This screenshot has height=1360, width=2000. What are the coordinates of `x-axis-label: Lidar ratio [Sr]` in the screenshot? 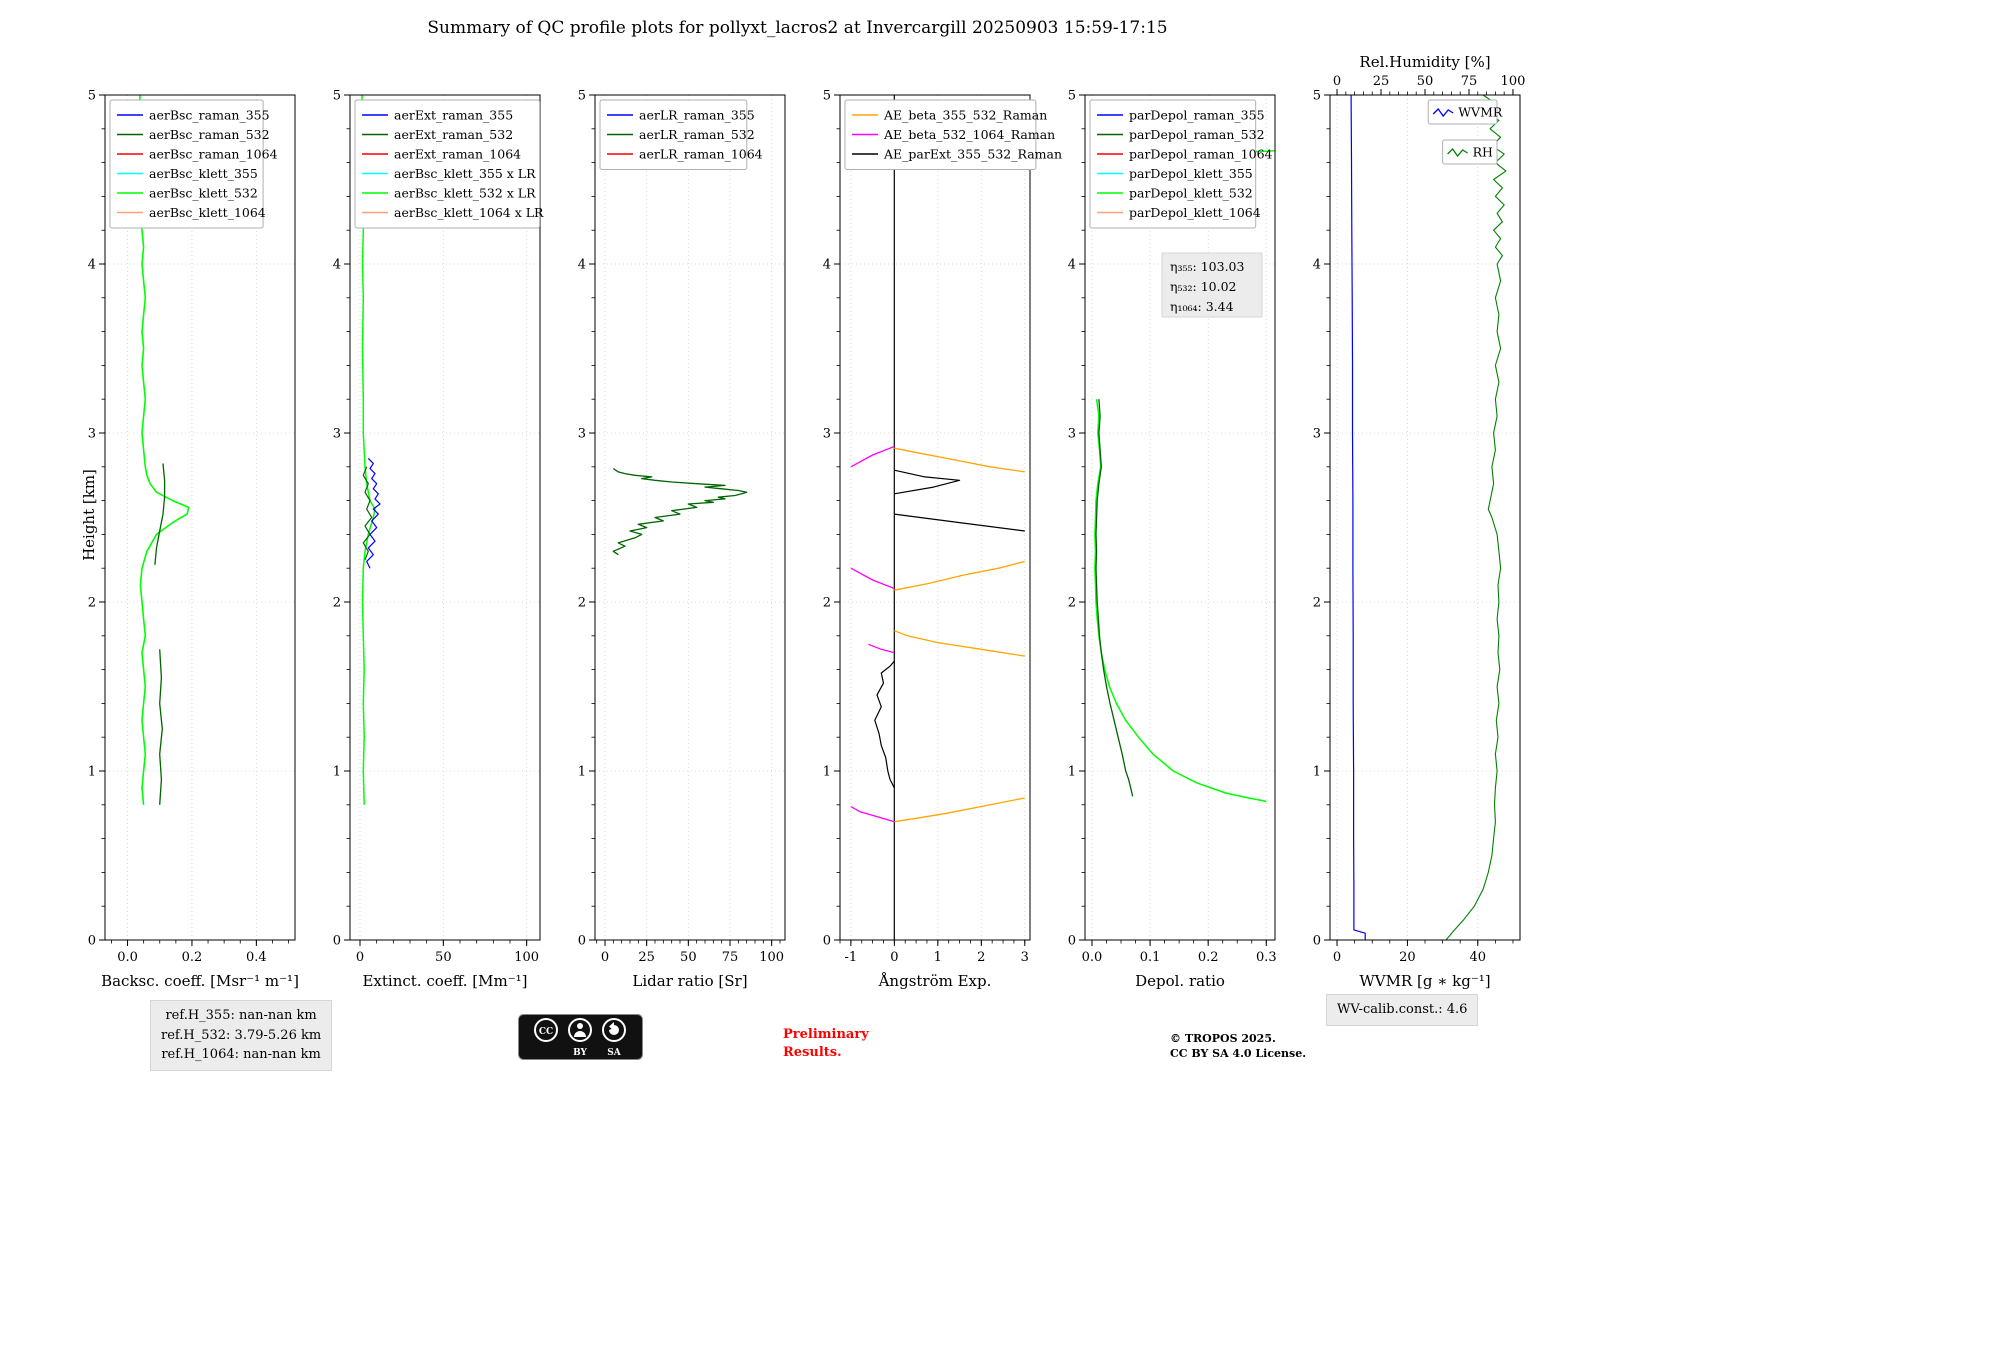 It's located at (689, 981).